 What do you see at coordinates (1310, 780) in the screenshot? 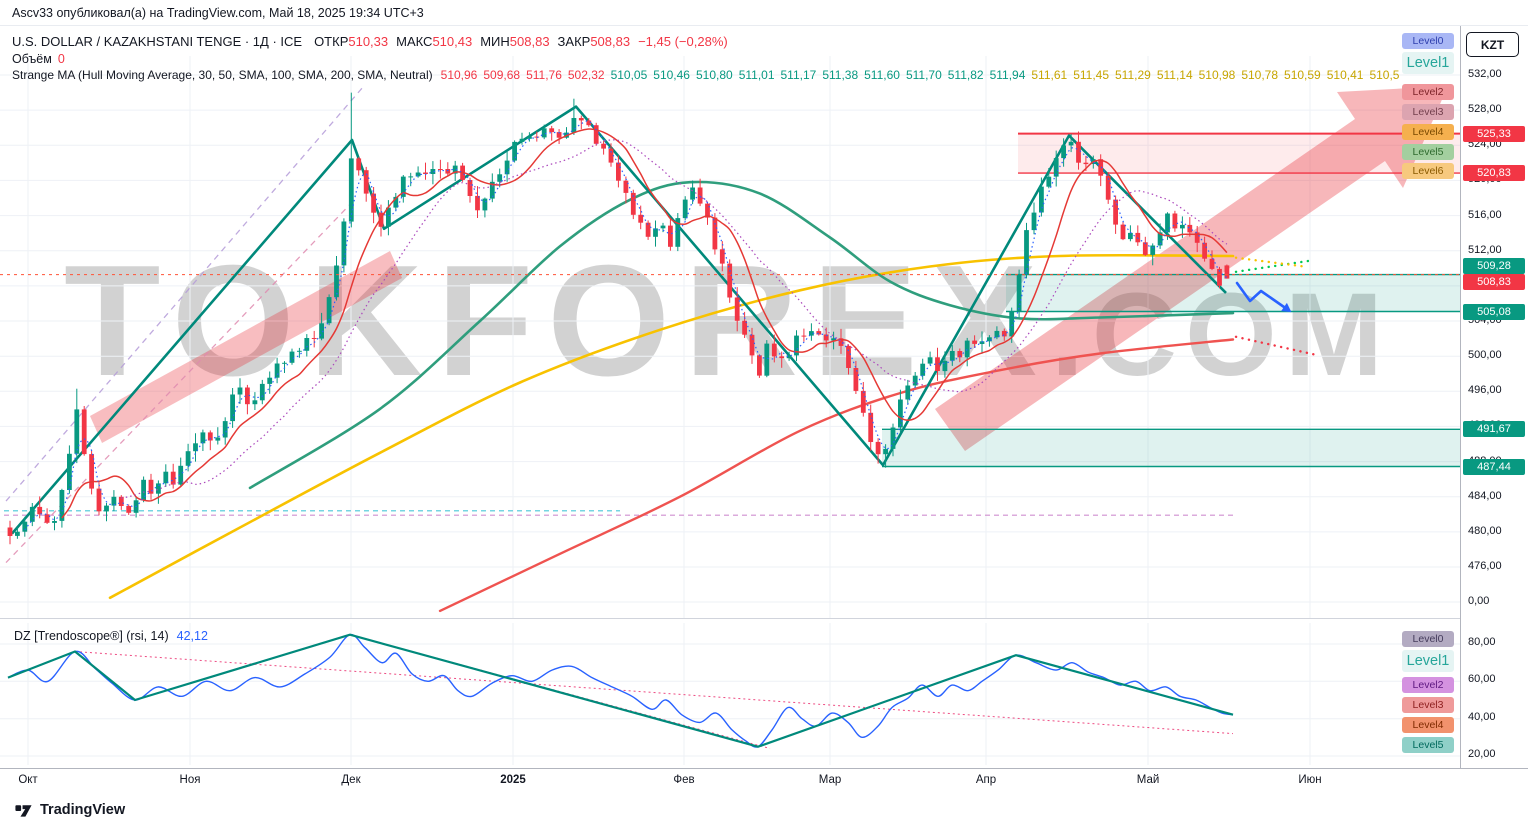
I see `time-axis-label: Июн` at bounding box center [1310, 780].